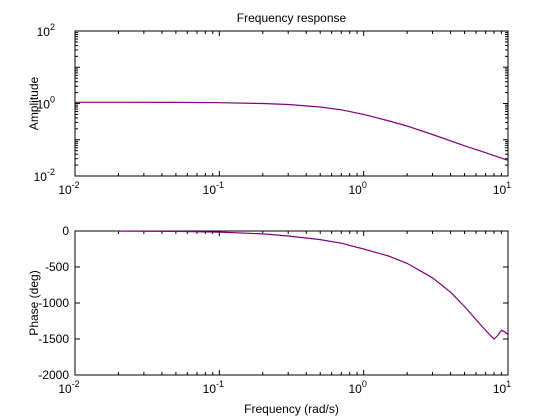  What do you see at coordinates (34, 104) in the screenshot?
I see `y-axis-label: Amplitude` at bounding box center [34, 104].